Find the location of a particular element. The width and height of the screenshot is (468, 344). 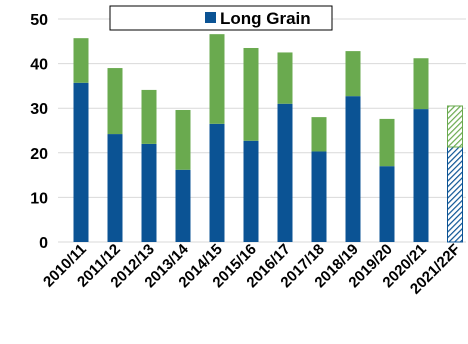

y-tick-label-10: 10 is located at coordinates (39, 198).